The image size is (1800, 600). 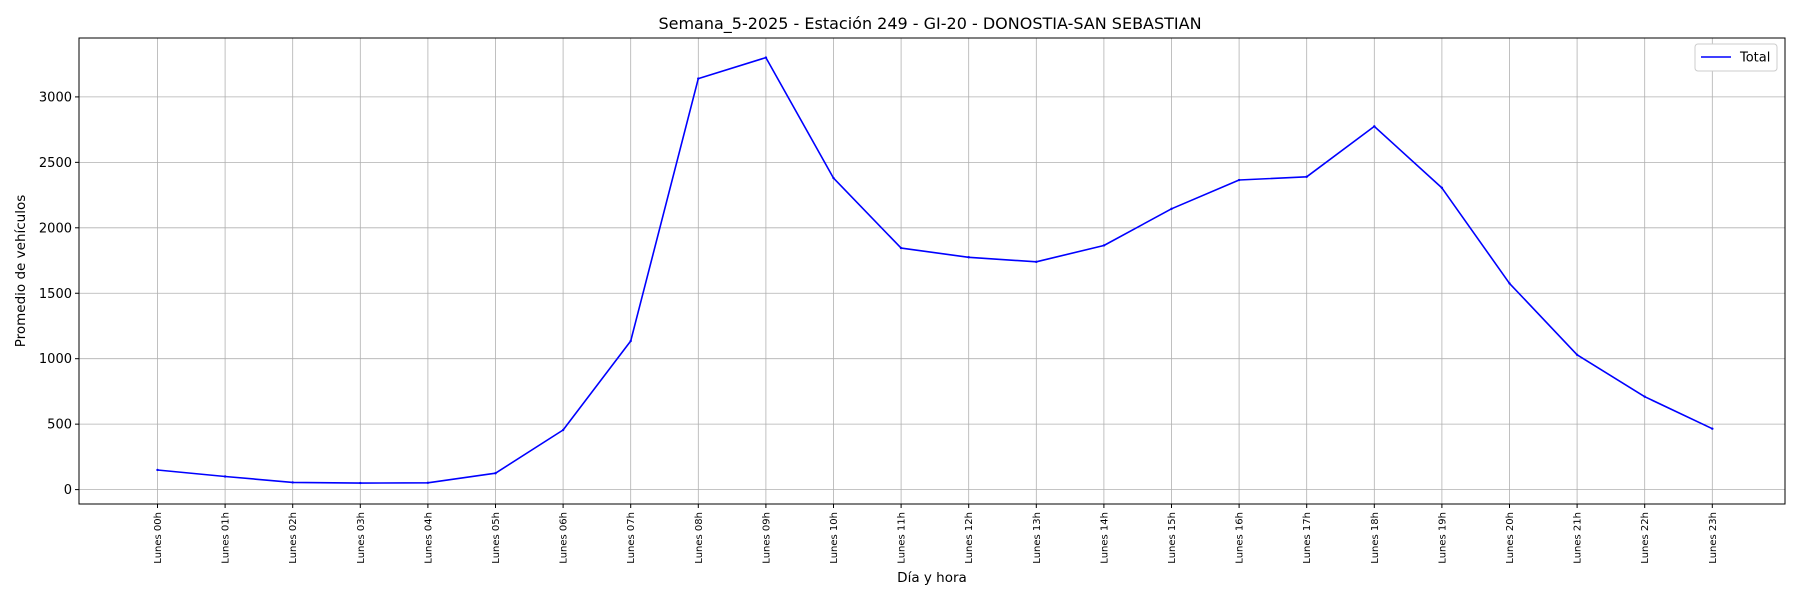 I want to click on x-tick-label: Lunes 01h, so click(x=226, y=538).